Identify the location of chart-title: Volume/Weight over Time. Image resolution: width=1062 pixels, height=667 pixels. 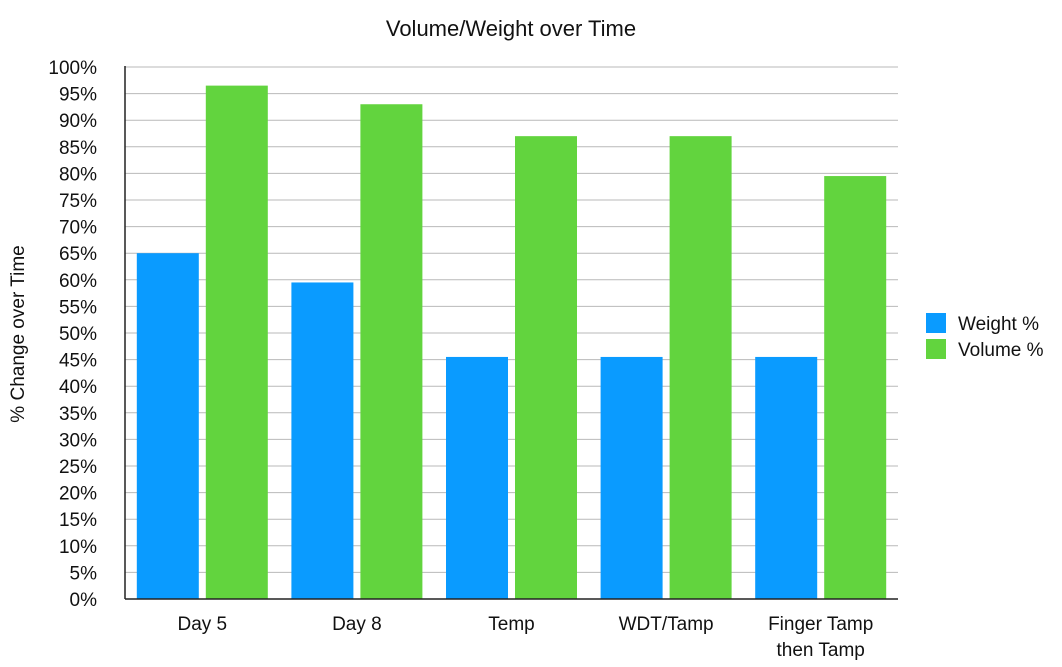
(511, 28).